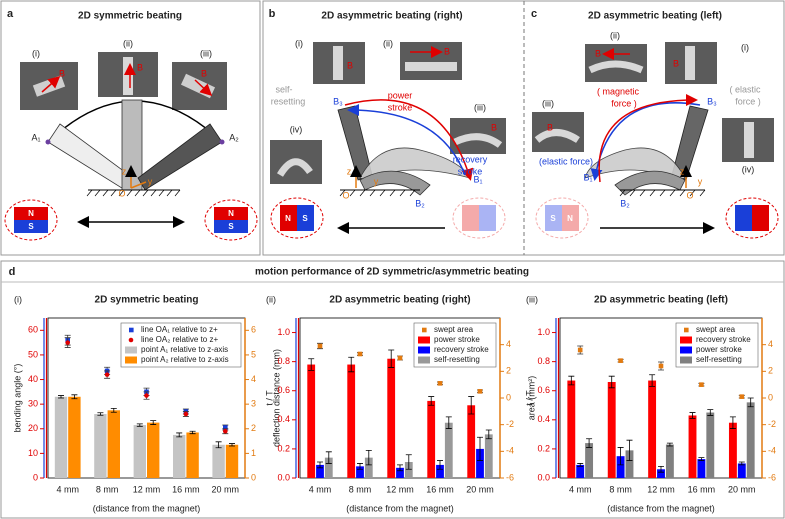 Image resolution: width=785 pixels, height=519 pixels. What do you see at coordinates (124, 171) in the screenshot?
I see `label: z` at bounding box center [124, 171].